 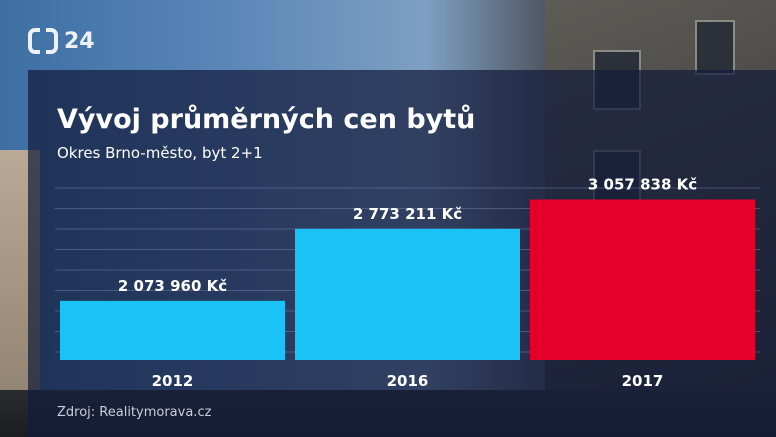 I want to click on bar-2012, so click(x=172, y=330).